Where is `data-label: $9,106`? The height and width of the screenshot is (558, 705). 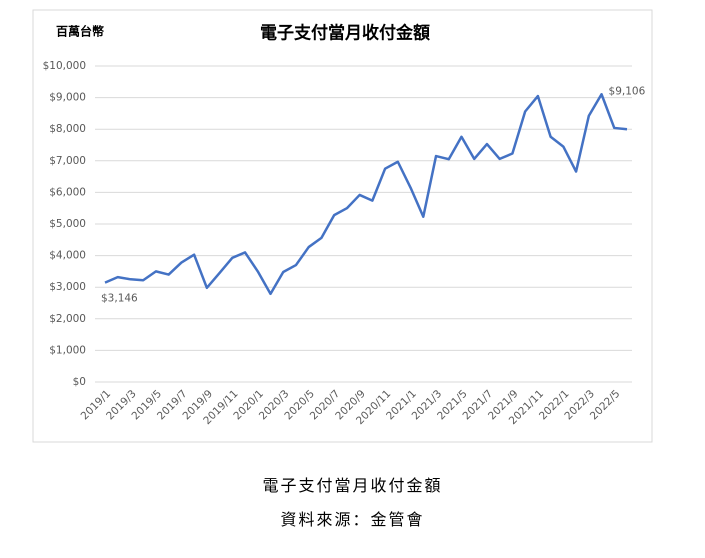
data-label: $9,106 is located at coordinates (627, 91).